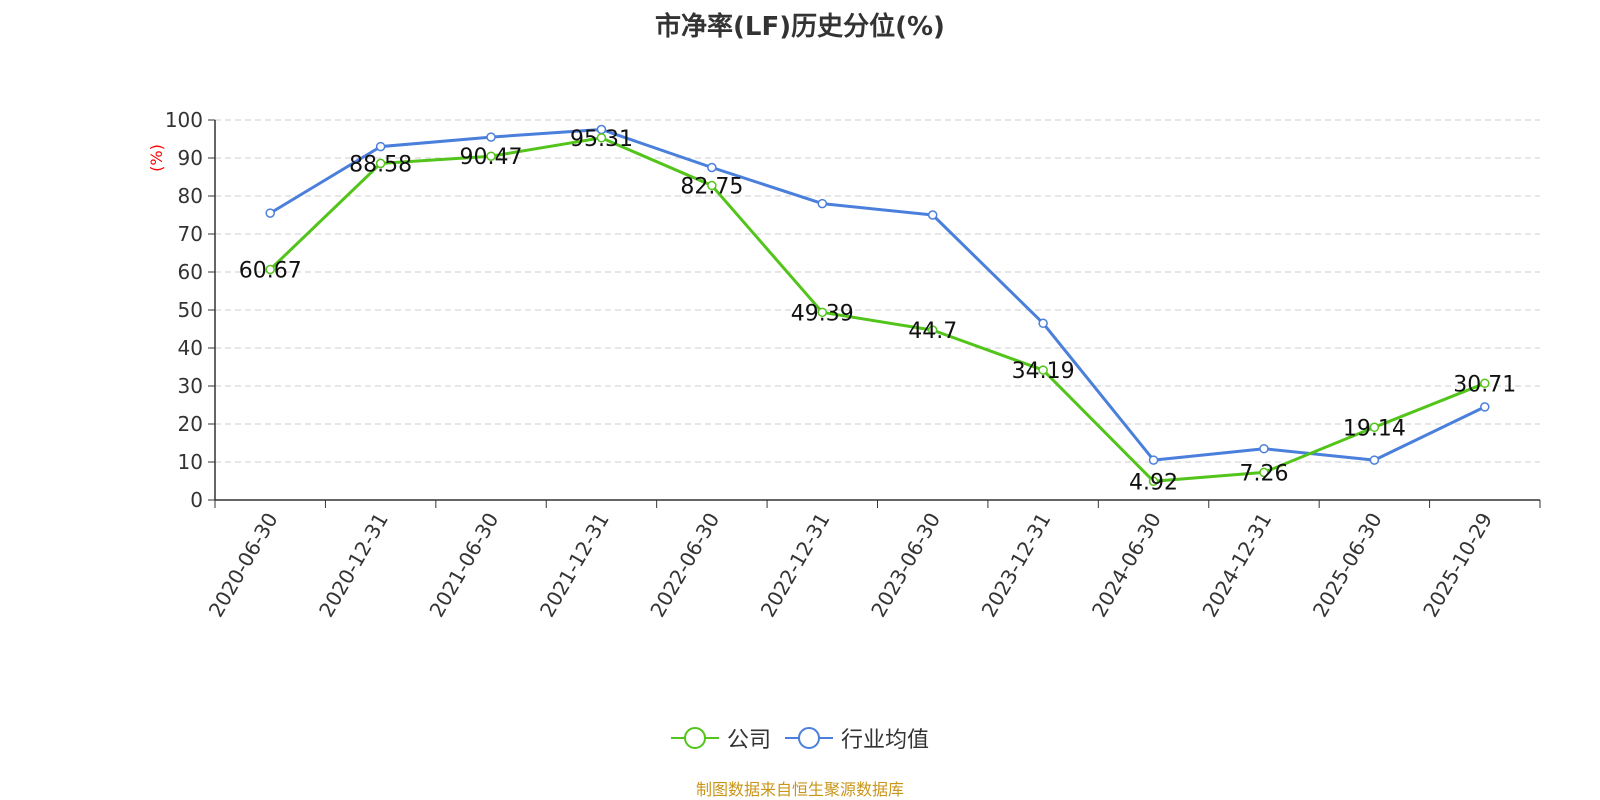  What do you see at coordinates (190, 310) in the screenshot?
I see `y-tick-label: 50` at bounding box center [190, 310].